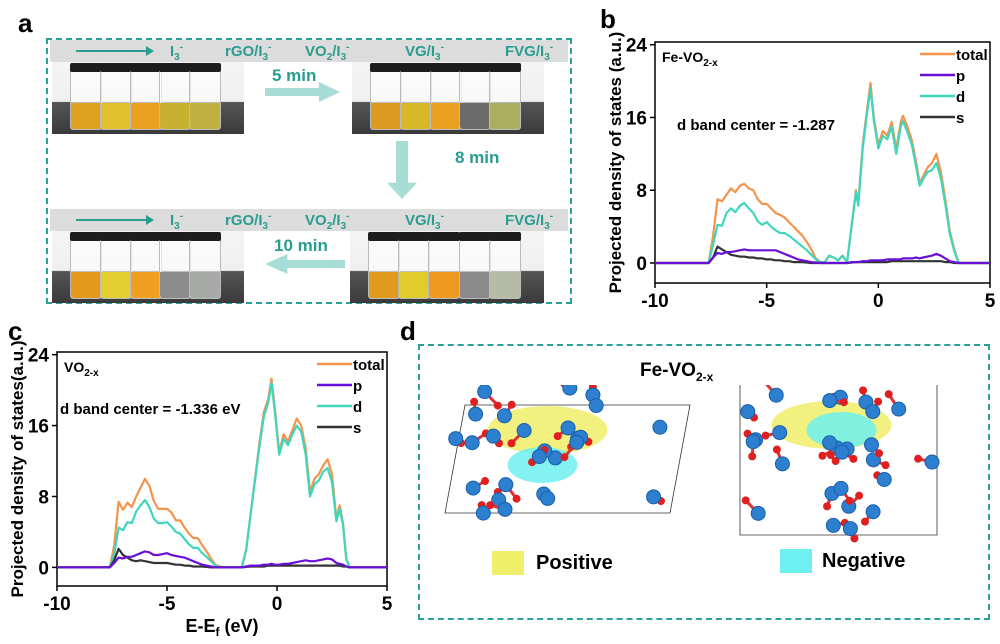 This screenshot has width=1000, height=644. I want to click on time-label: 10 min, so click(301, 245).